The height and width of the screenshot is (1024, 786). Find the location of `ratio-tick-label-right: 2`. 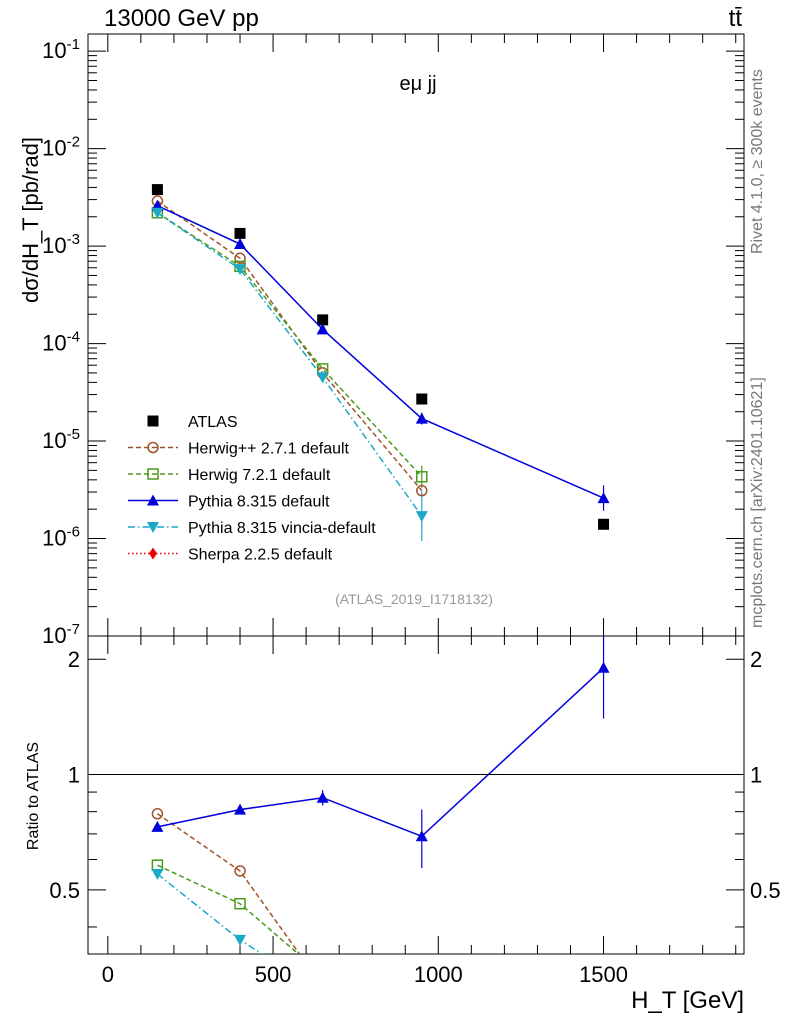

ratio-tick-label-right: 2 is located at coordinates (756, 659).